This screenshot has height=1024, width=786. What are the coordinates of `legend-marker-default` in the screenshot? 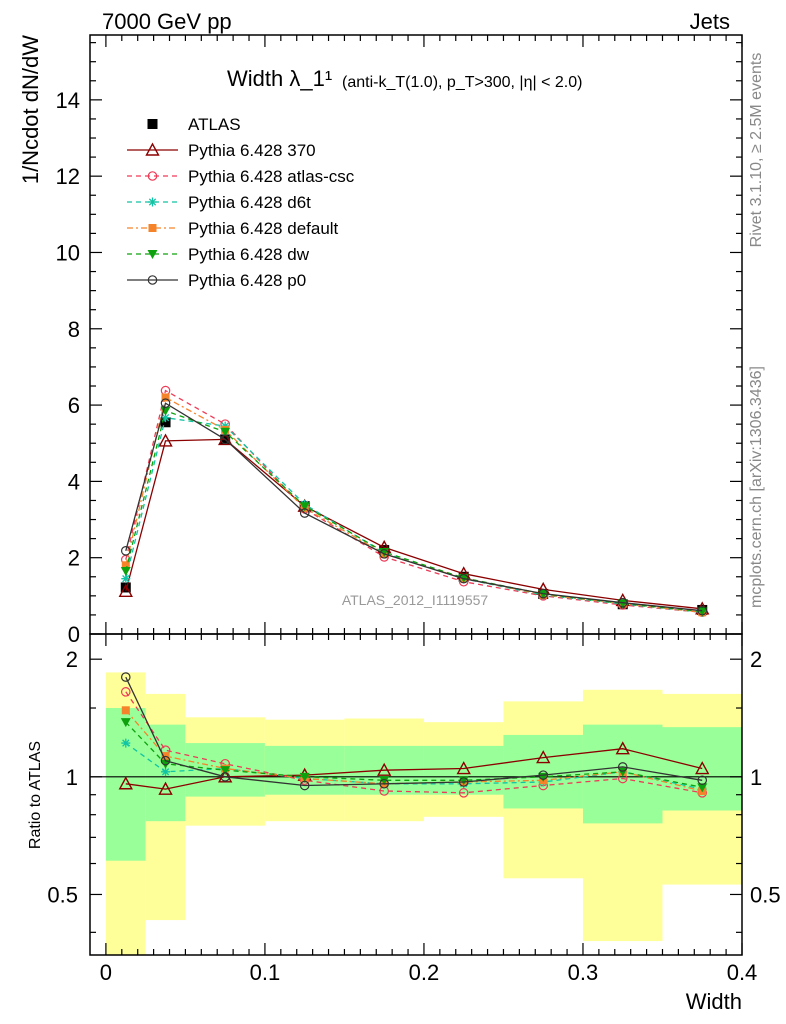 It's located at (152, 228).